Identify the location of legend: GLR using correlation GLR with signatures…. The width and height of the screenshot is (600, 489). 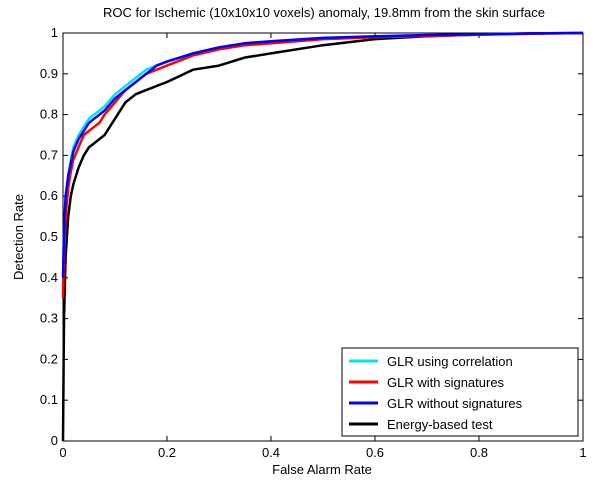
(460, 392).